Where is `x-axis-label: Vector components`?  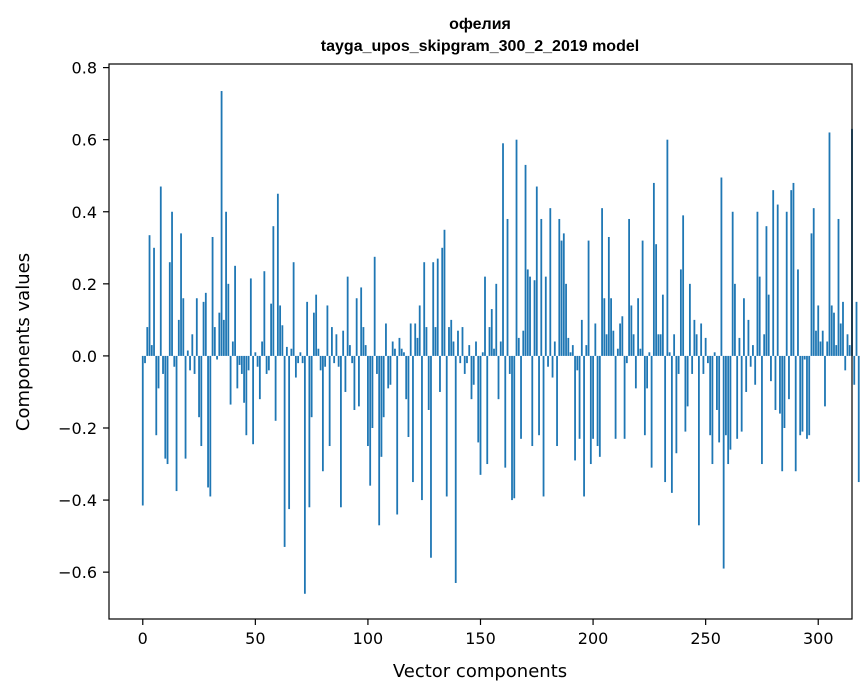 x-axis-label: Vector components is located at coordinates (480, 671).